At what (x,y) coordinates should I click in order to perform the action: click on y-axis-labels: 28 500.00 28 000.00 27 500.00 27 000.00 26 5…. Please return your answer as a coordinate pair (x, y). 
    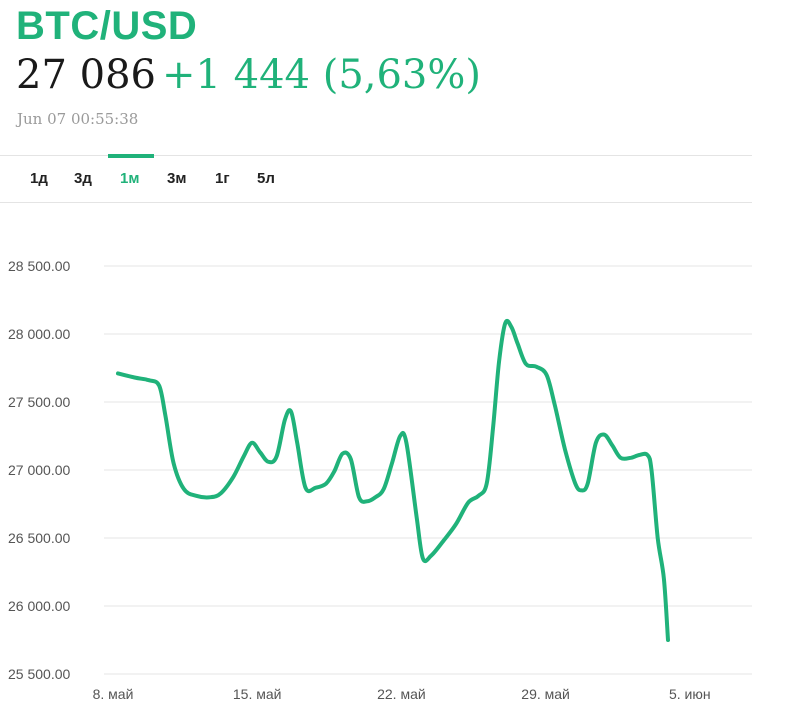
    Looking at the image, I should click on (39, 470).